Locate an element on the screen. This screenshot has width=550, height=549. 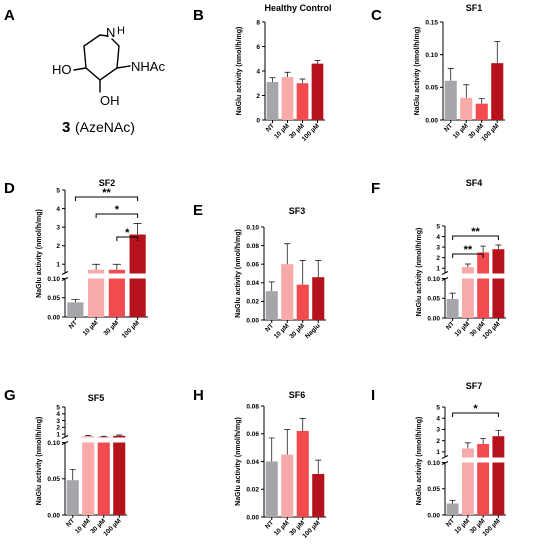
molecule-structure: A N H HO OH NHAc 3 (AzeNAc) is located at coordinates (84, 71).